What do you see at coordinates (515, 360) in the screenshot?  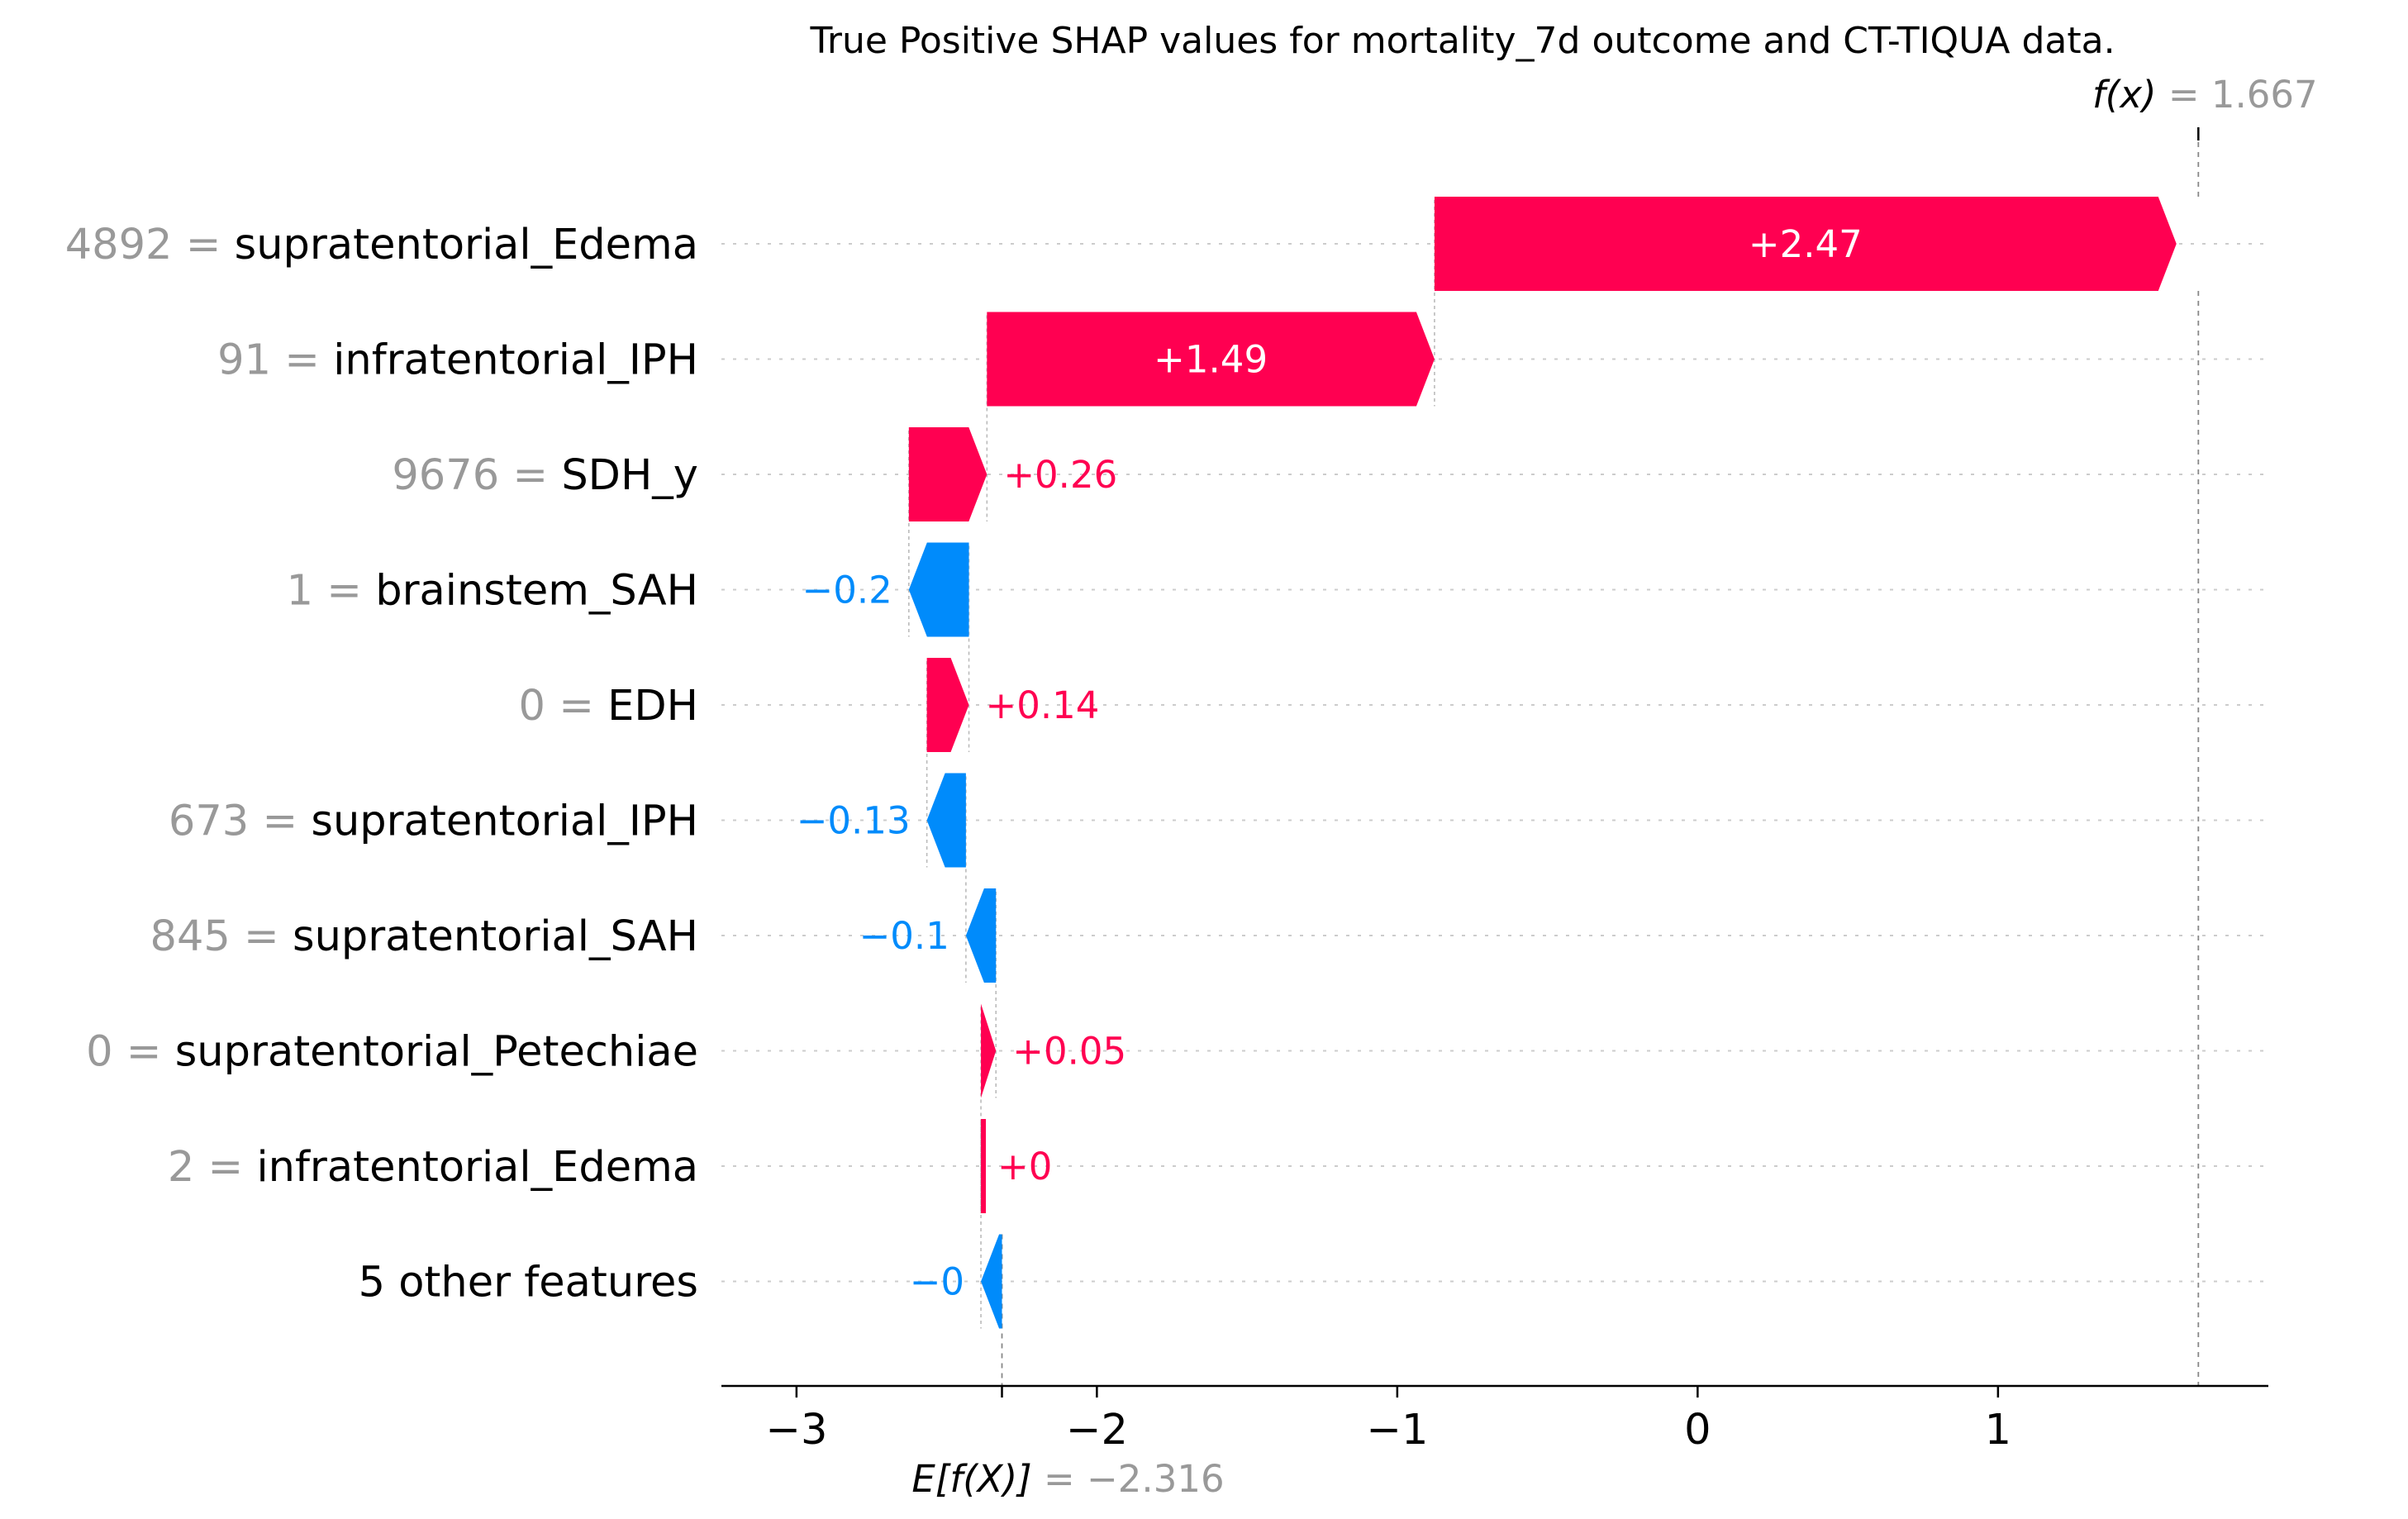 I see `feature-name: infratentorial_IPH` at bounding box center [515, 360].